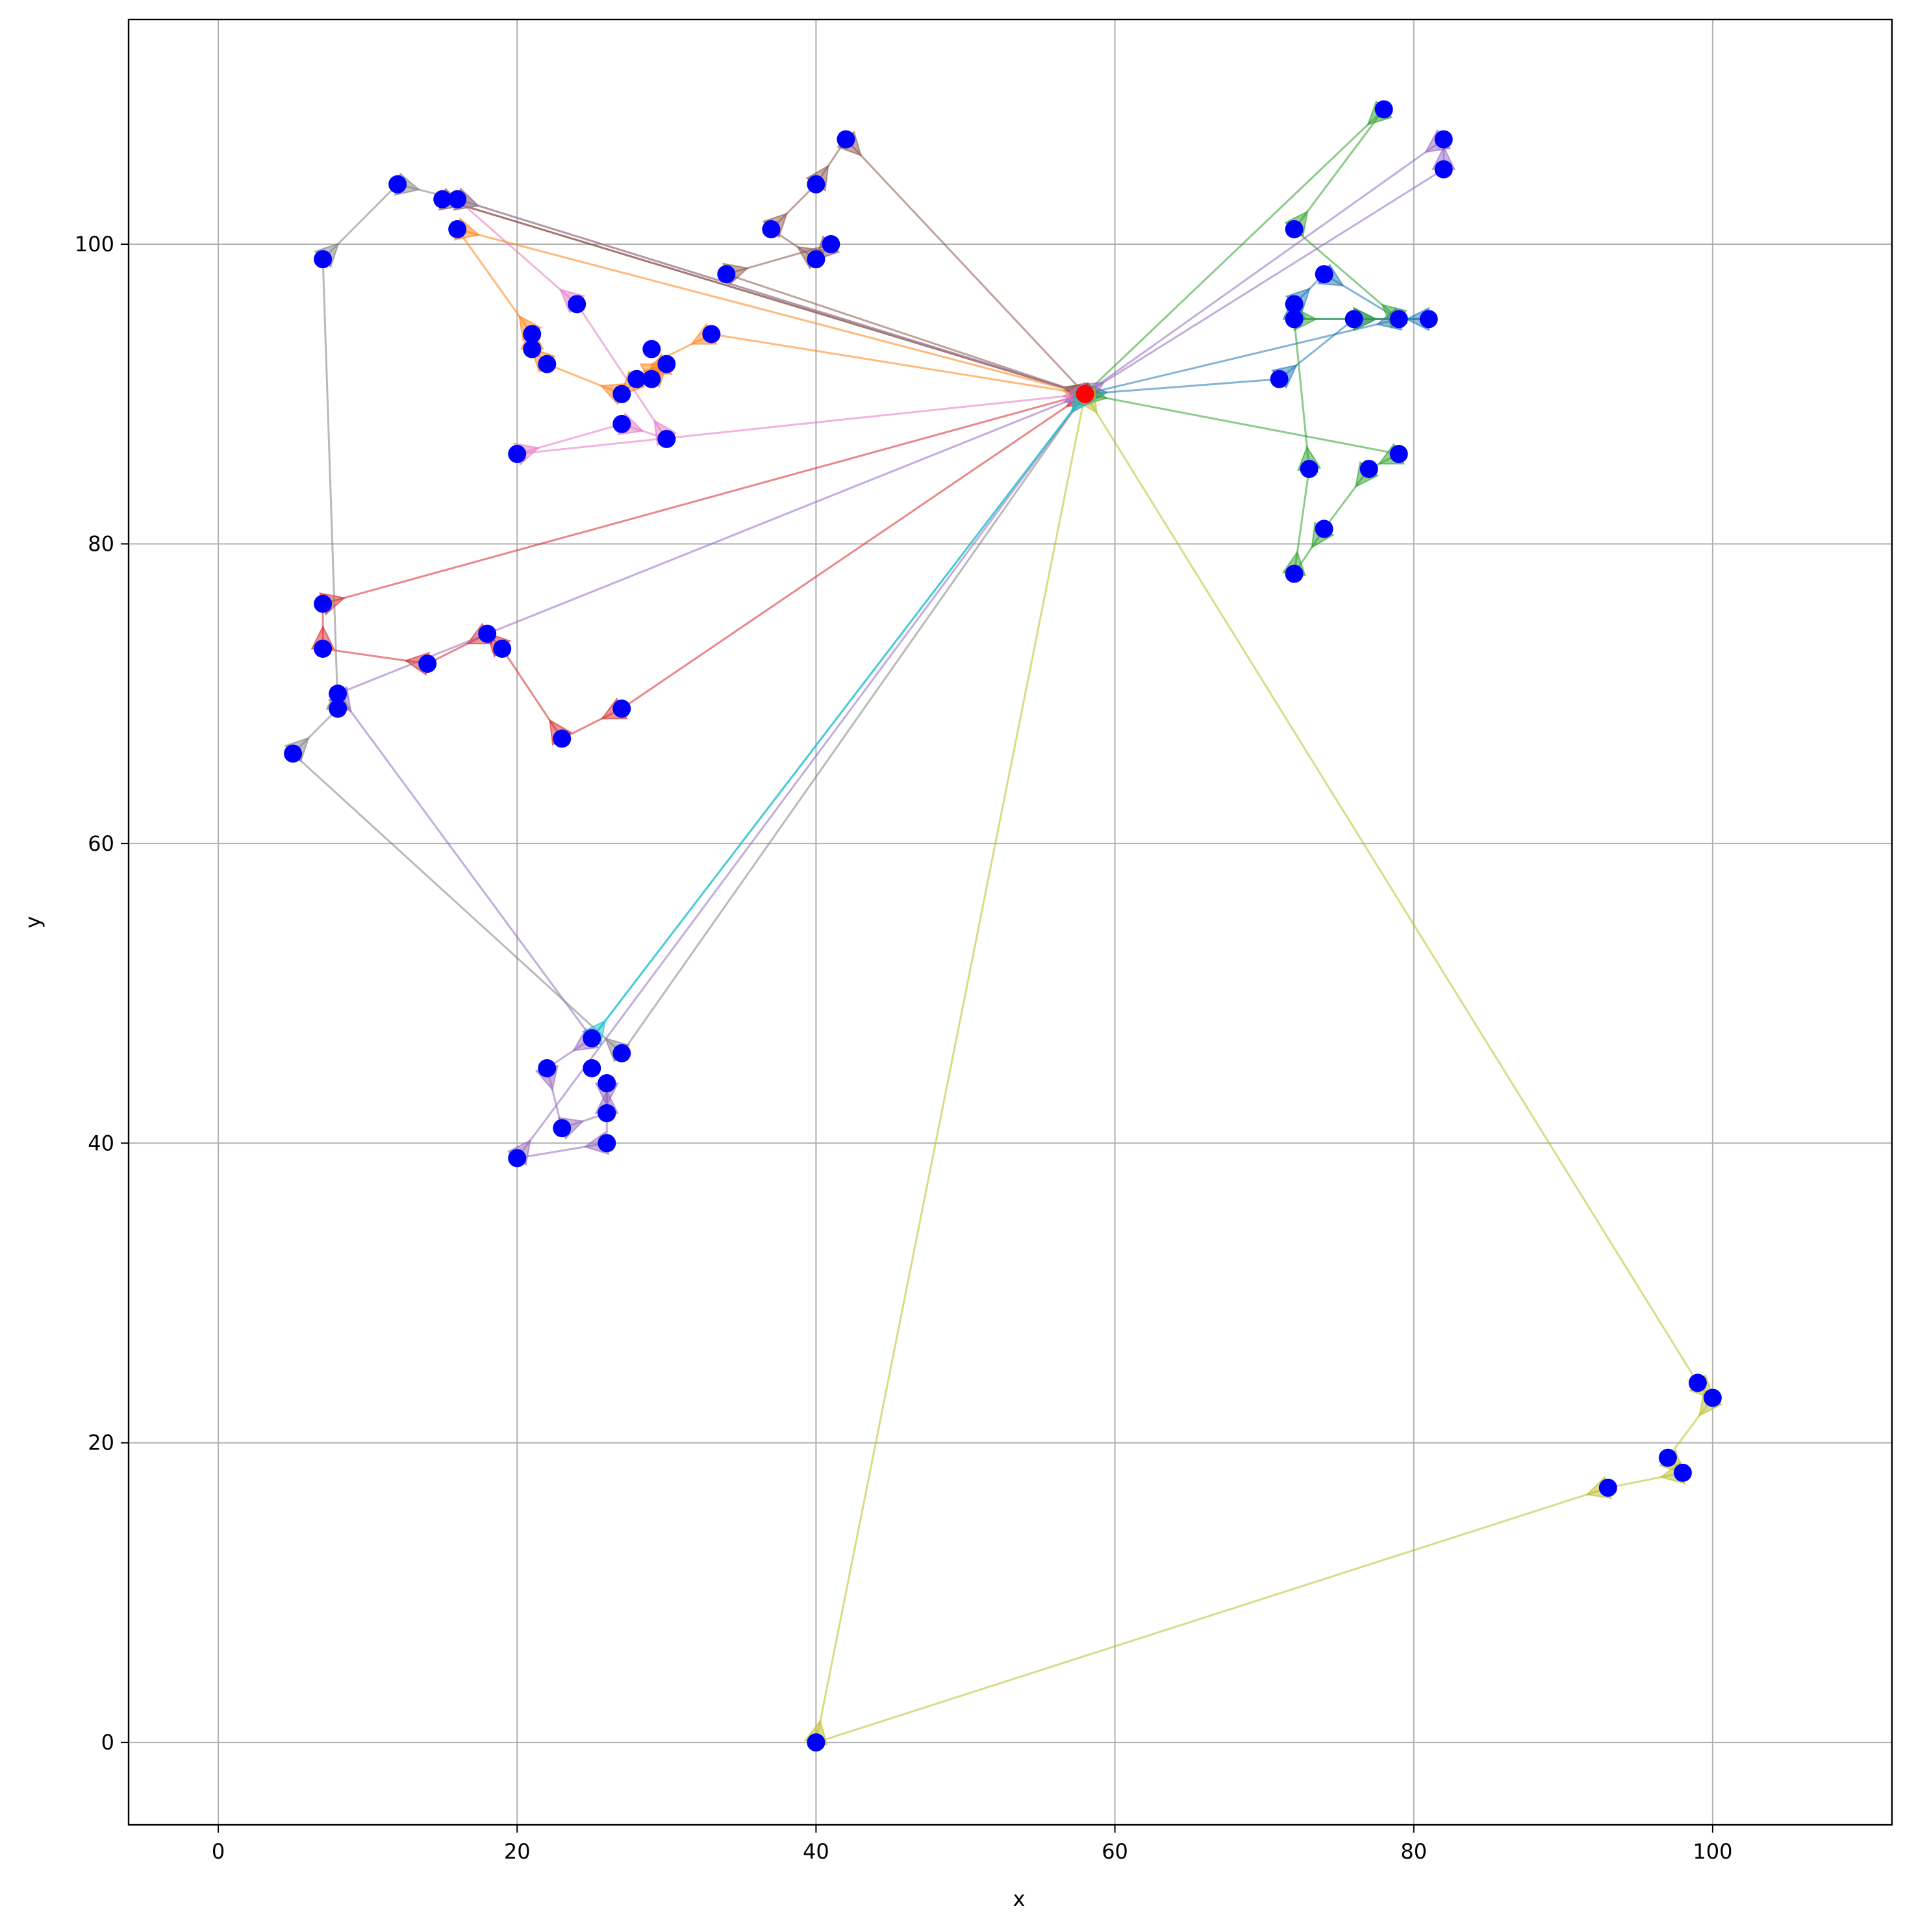  Describe the element at coordinates (1712, 1851) in the screenshot. I see `x-tick-label: 100` at that location.